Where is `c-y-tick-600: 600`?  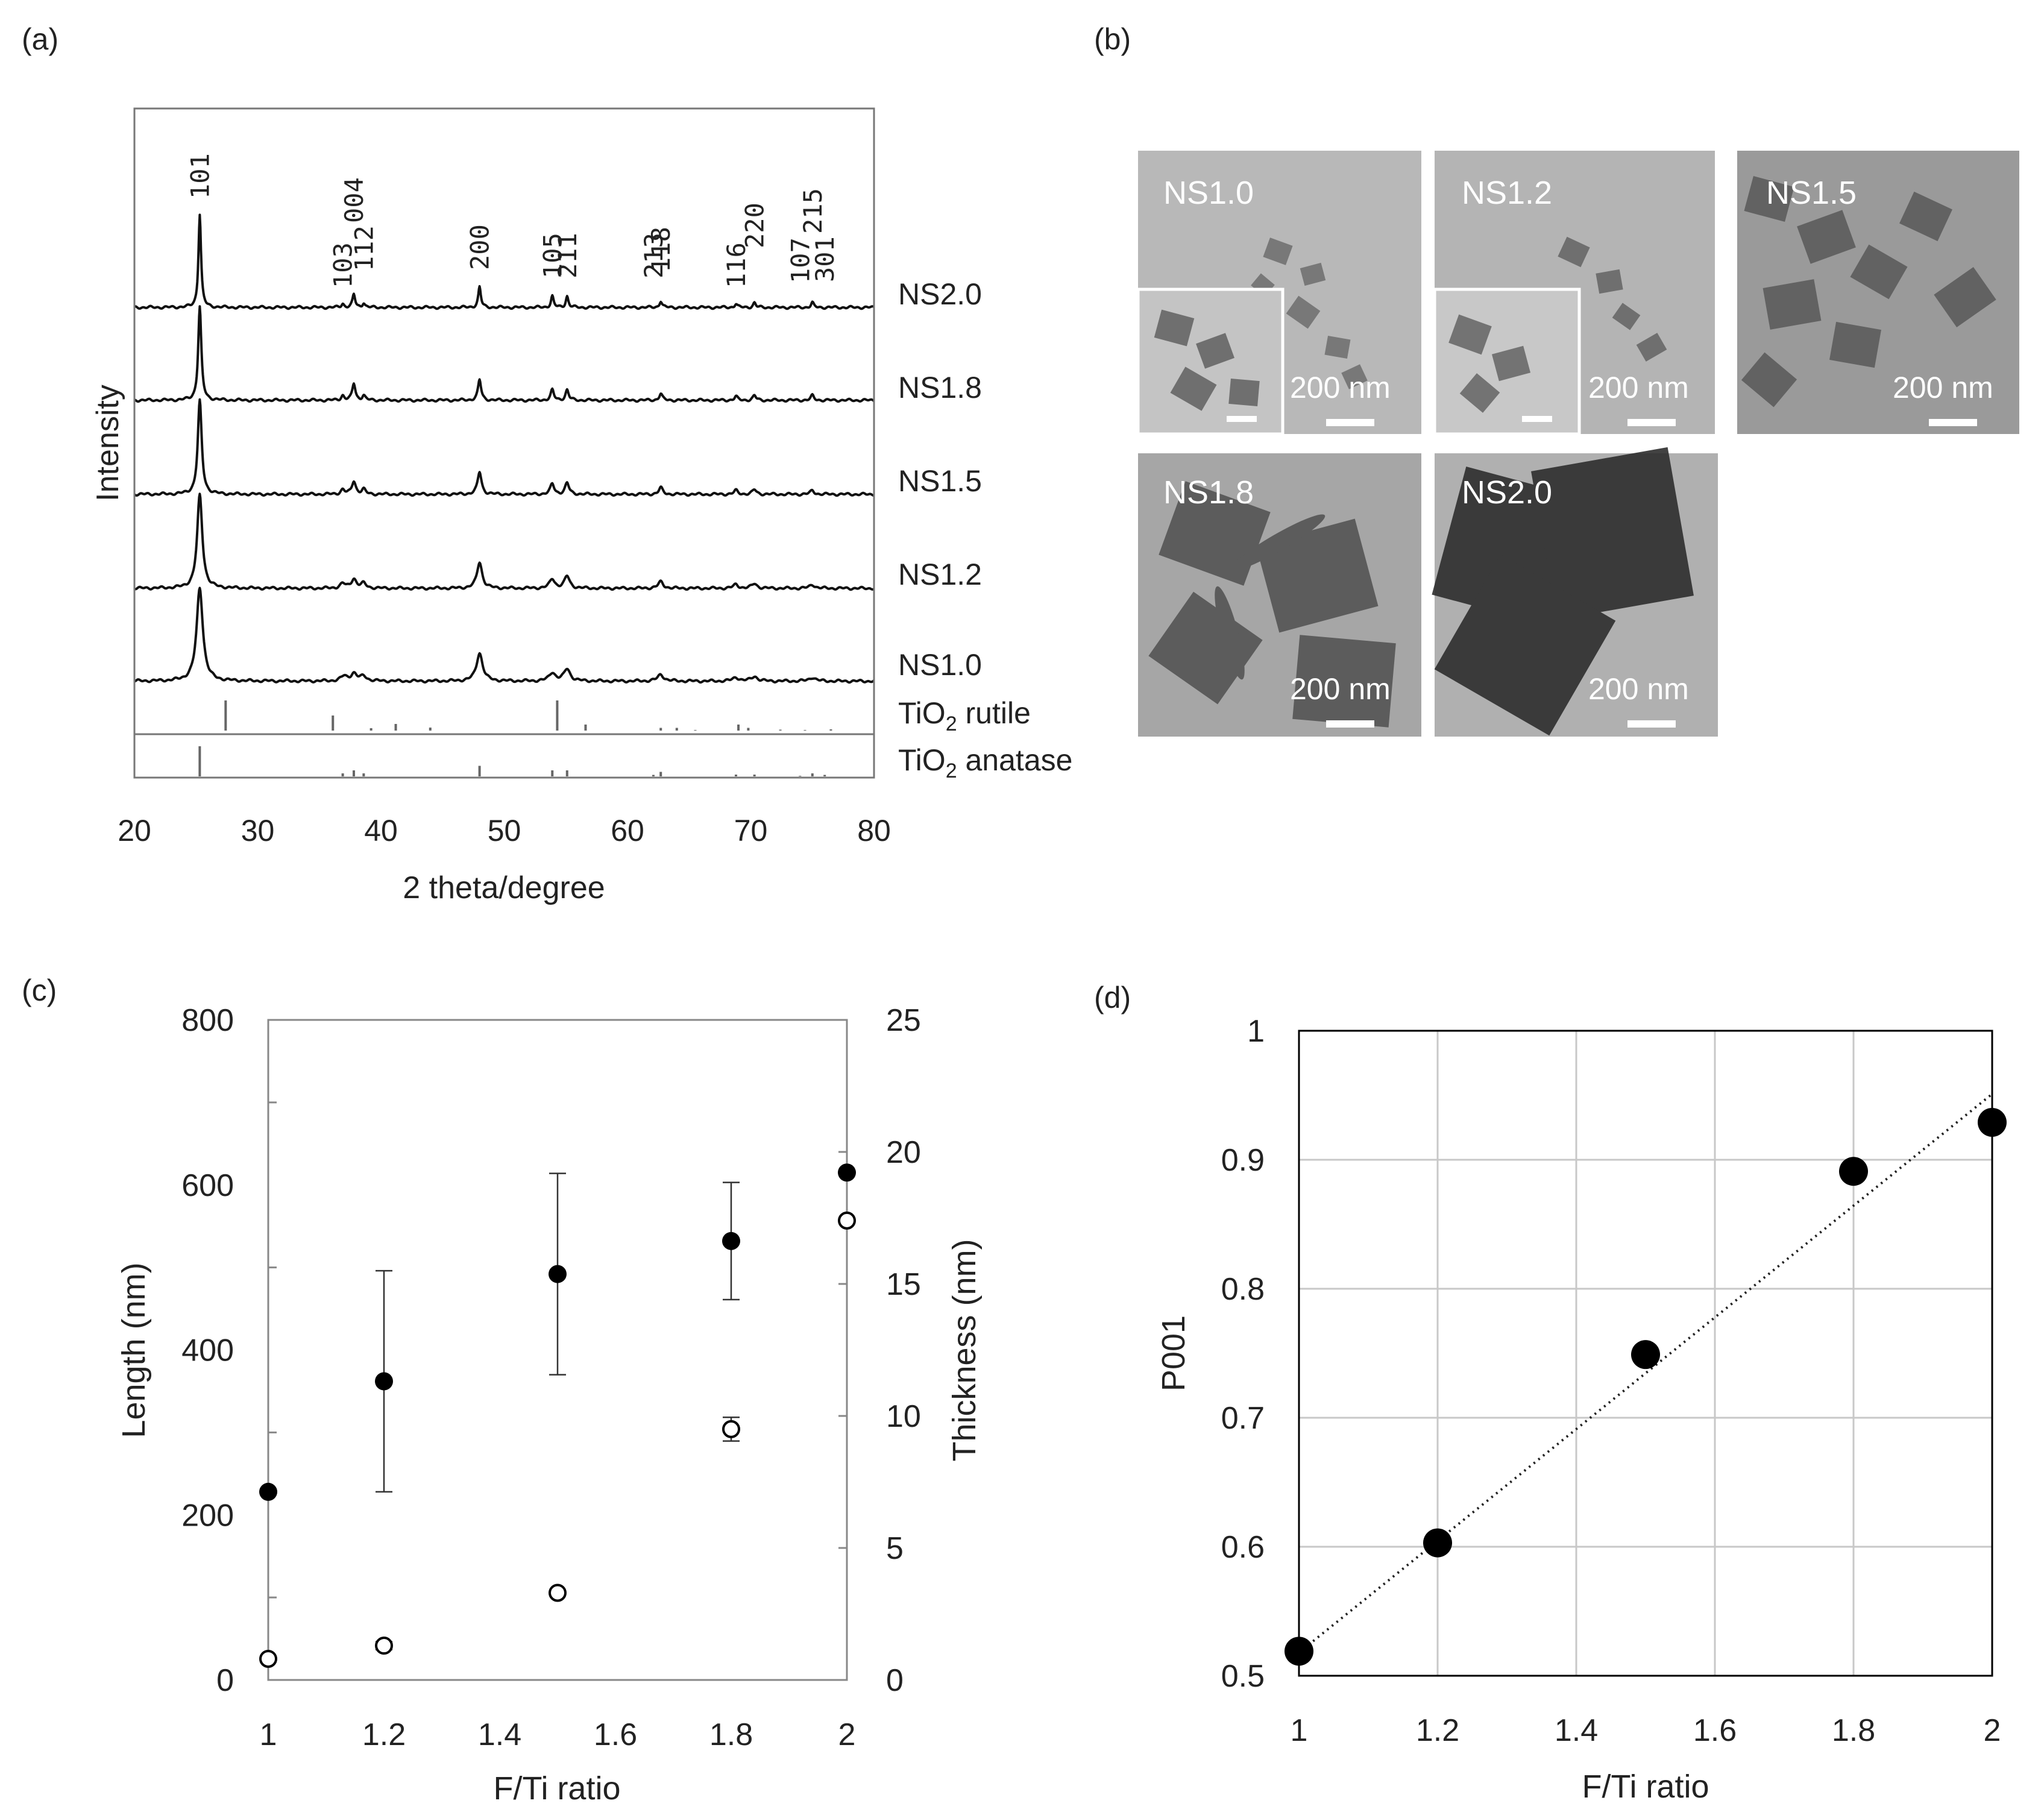 c-y-tick-600: 600 is located at coordinates (207, 1185).